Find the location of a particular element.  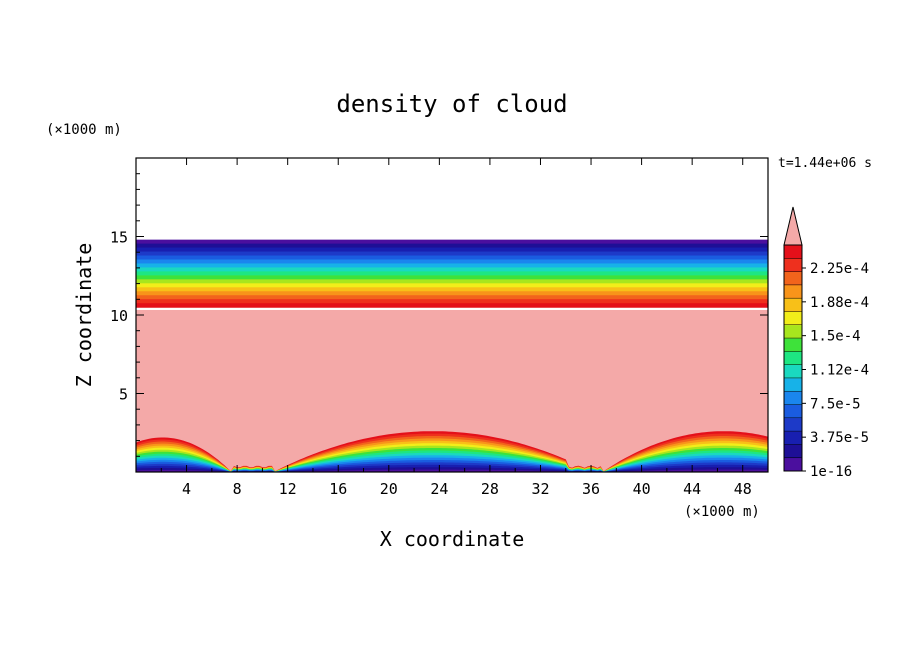

x-tick-label-0: 4 is located at coordinates (186, 489).